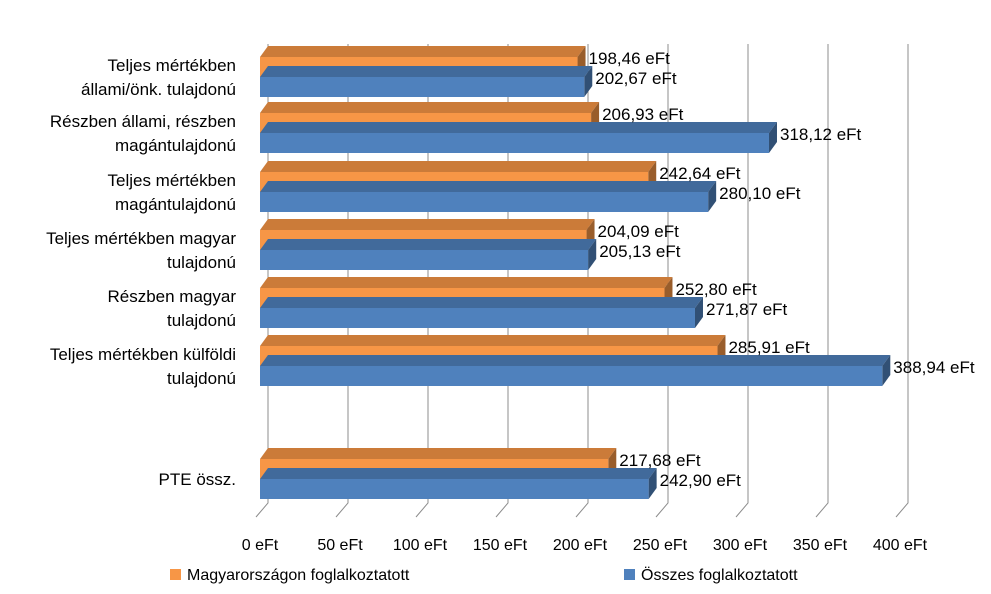 Image resolution: width=991 pixels, height=594 pixels. I want to click on category-label: Teljes mértékben magyar, so click(141, 238).